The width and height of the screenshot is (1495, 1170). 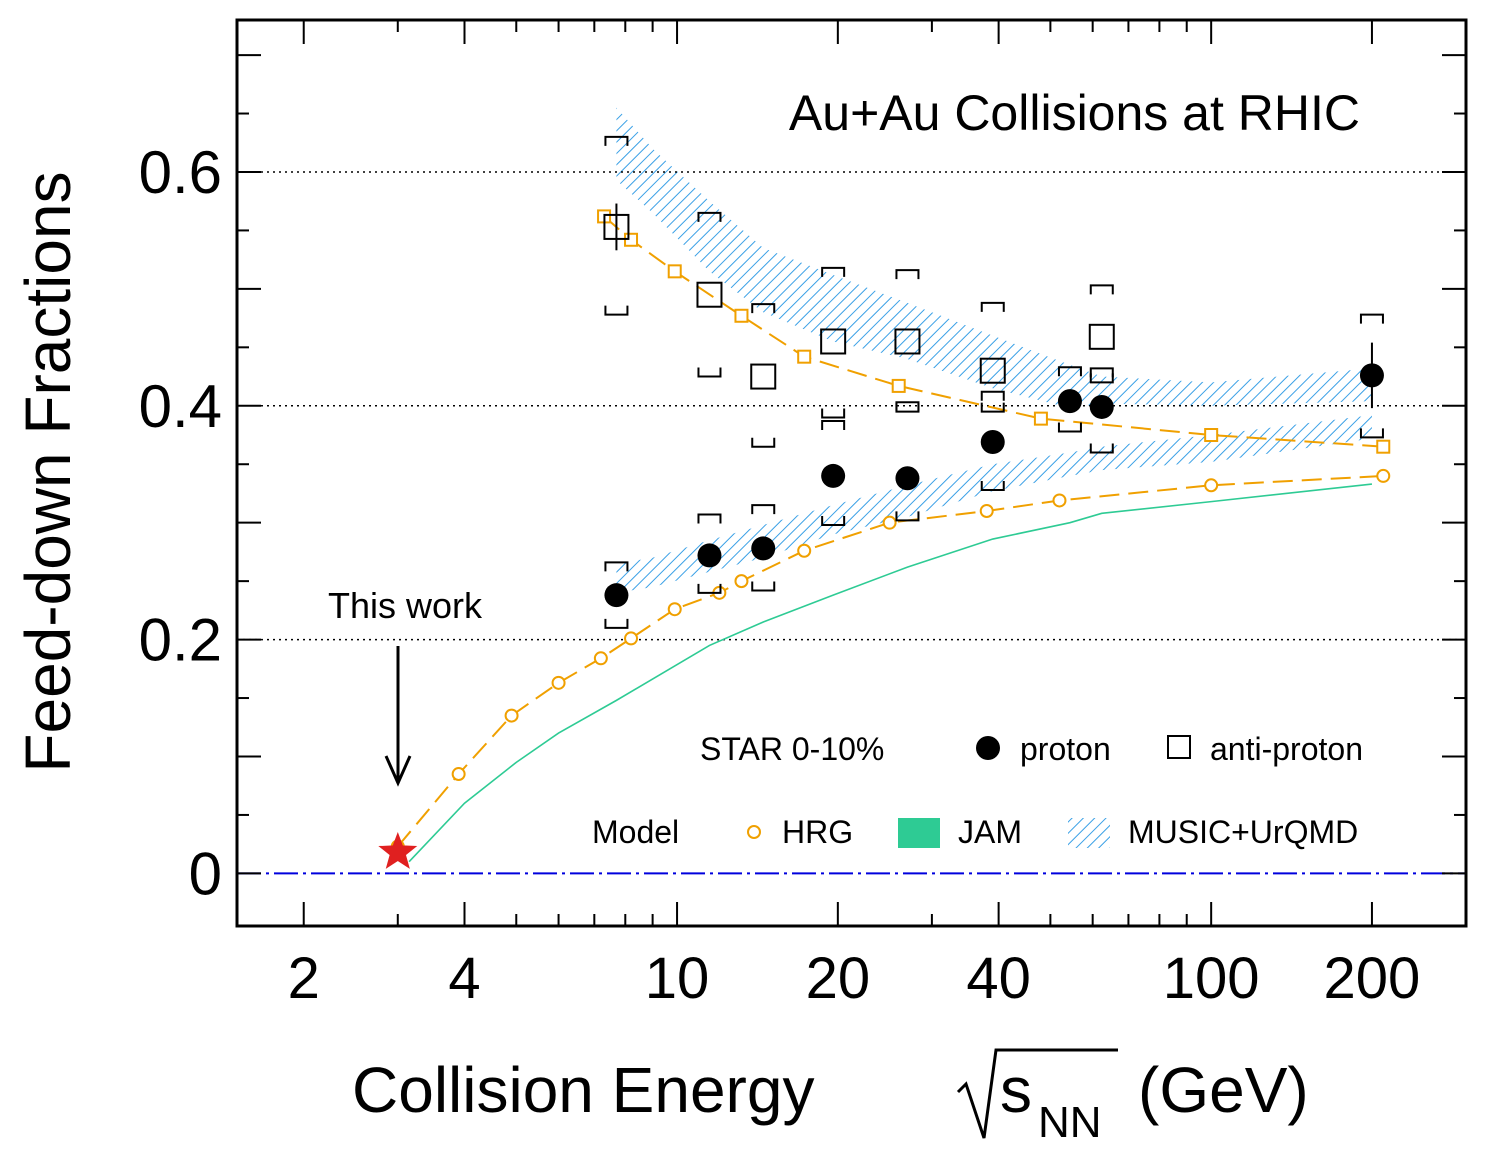 What do you see at coordinates (1243, 832) in the screenshot?
I see `legend-music-label: MUSIC+UrQMD` at bounding box center [1243, 832].